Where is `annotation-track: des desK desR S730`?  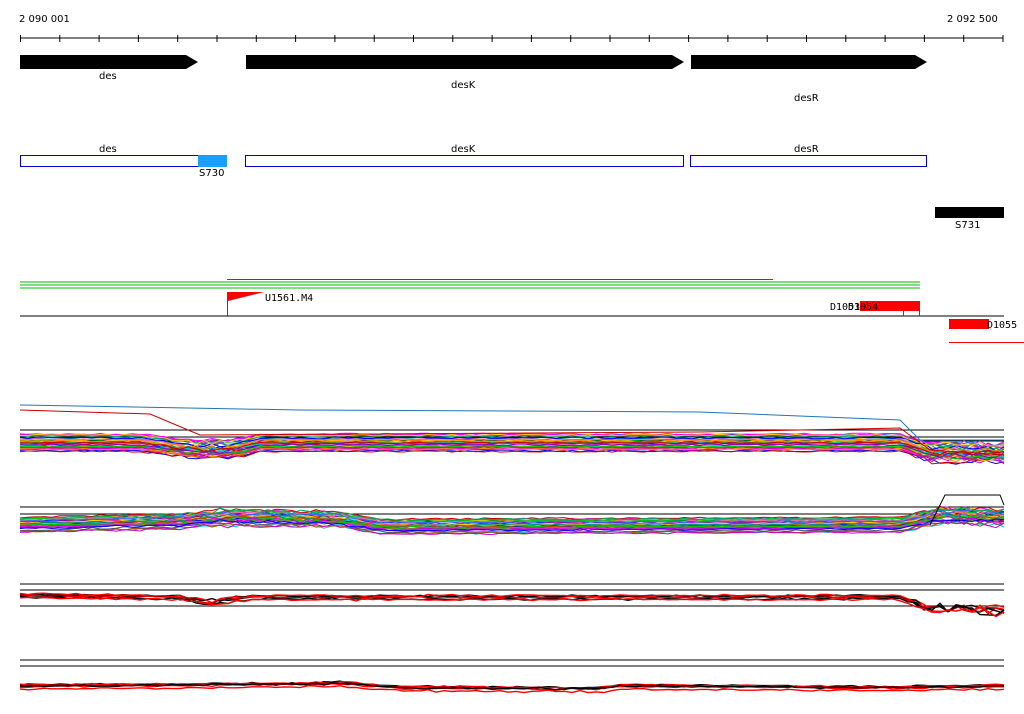
annotation-track: des desK desR S730 is located at coordinates (473, 161).